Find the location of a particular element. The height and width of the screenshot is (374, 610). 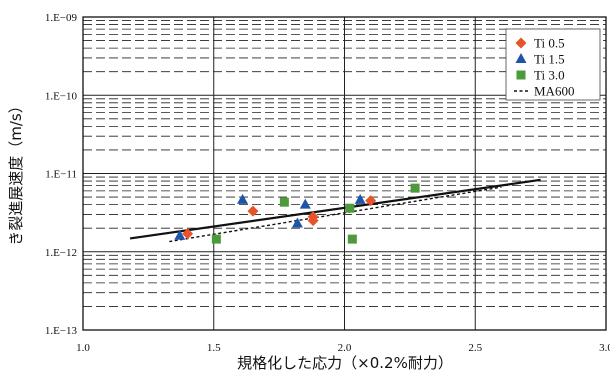

dashed-trend-line is located at coordinates (335, 214).